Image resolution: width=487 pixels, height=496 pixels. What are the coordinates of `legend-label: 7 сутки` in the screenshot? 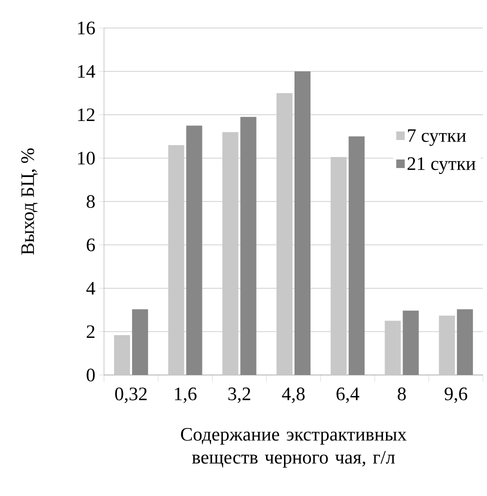 It's located at (437, 137).